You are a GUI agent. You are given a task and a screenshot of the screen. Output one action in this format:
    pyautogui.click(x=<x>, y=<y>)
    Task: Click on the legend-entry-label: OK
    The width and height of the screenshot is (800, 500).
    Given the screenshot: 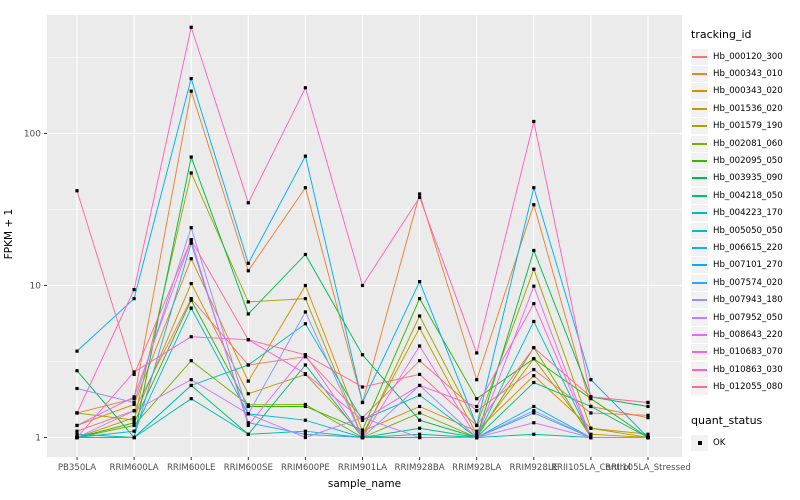 What is the action you would take?
    pyautogui.click(x=719, y=442)
    